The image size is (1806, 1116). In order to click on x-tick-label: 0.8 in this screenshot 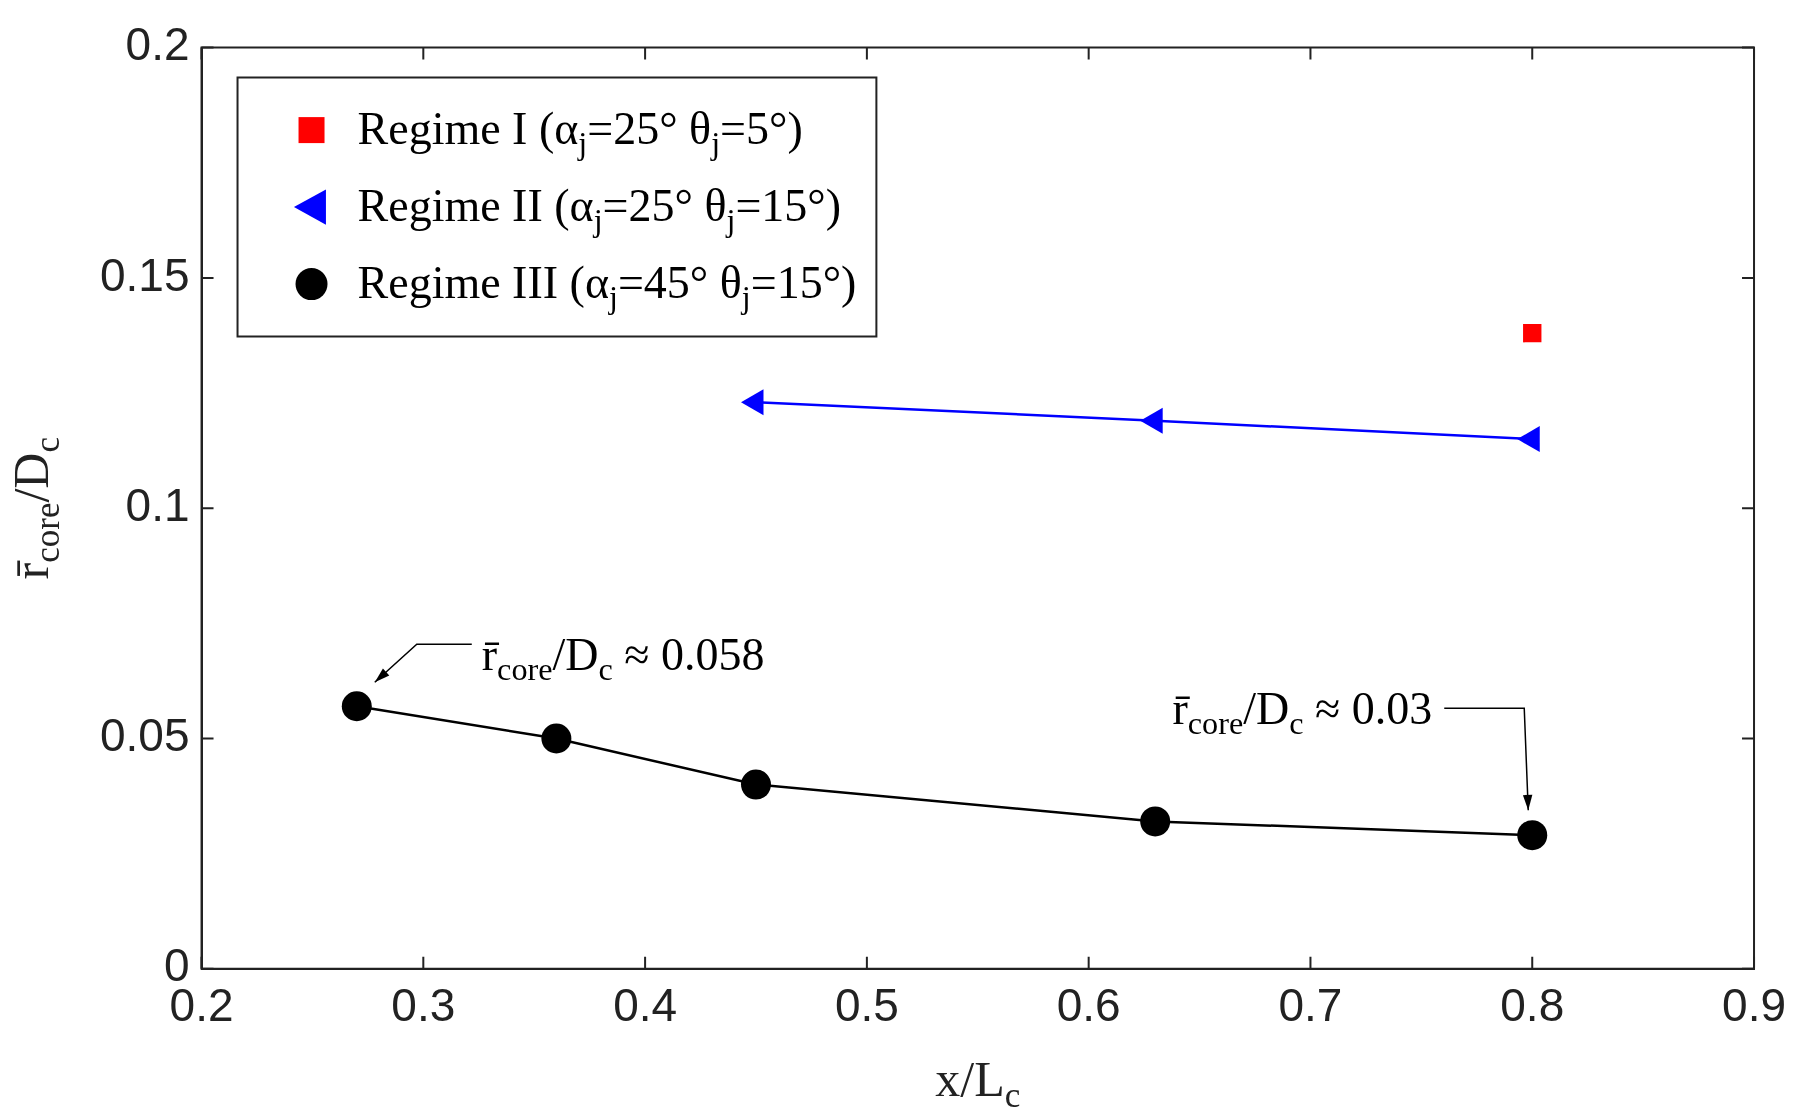, I will do `click(1532, 1005)`.